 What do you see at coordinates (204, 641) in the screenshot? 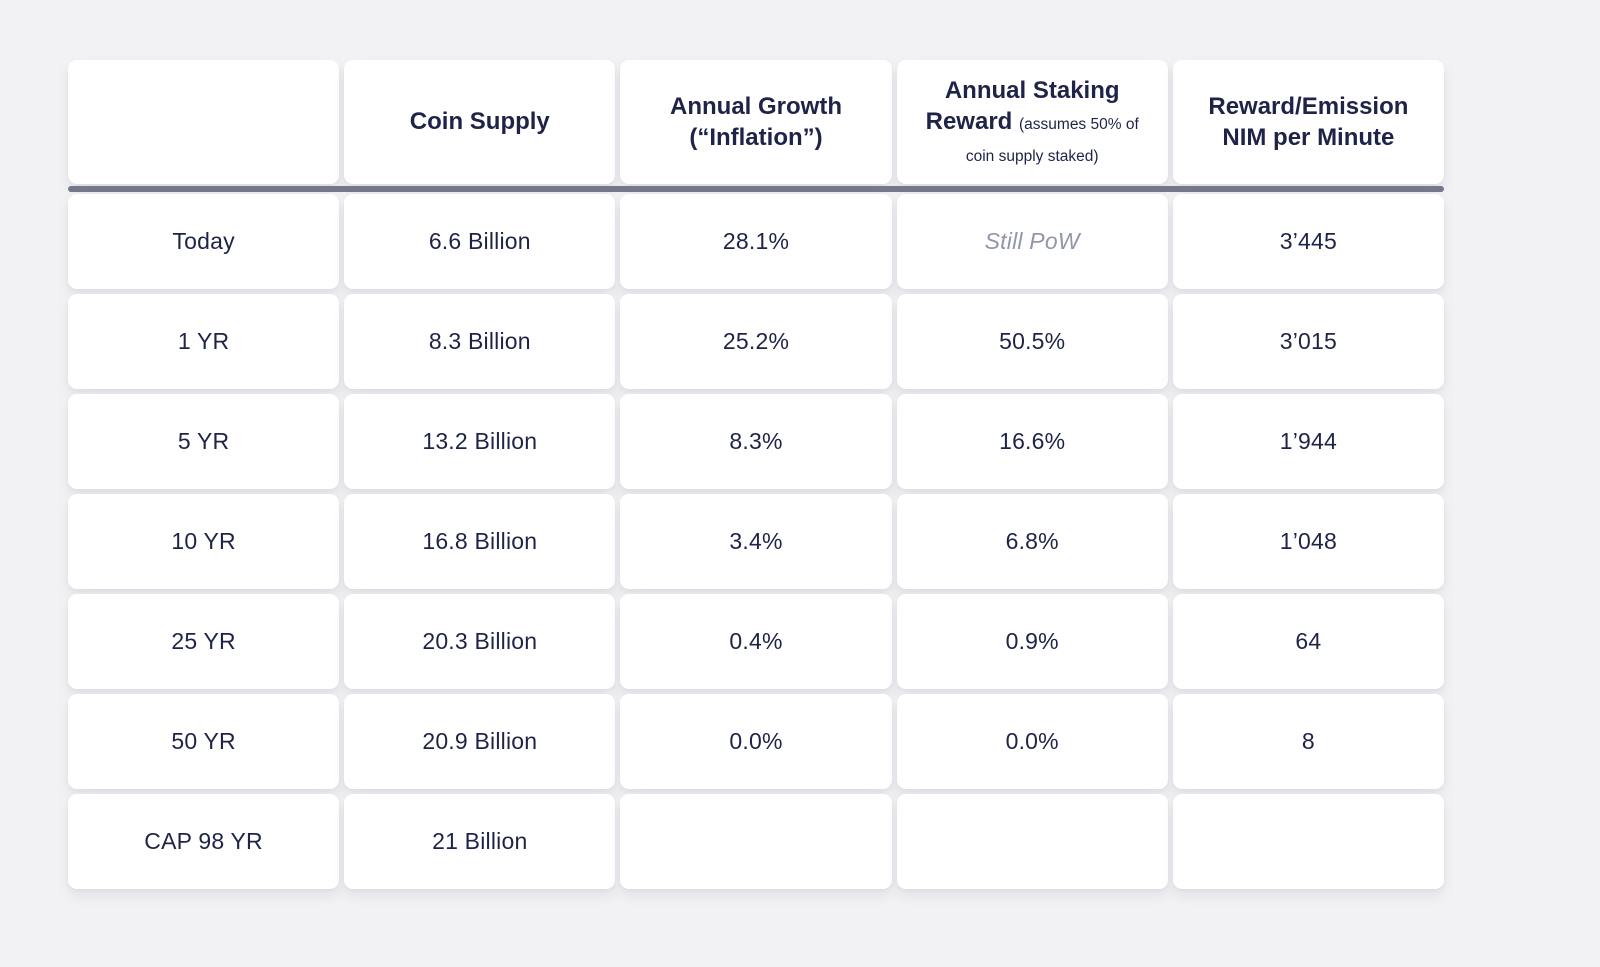
I see `period-cell: 25 YR` at bounding box center [204, 641].